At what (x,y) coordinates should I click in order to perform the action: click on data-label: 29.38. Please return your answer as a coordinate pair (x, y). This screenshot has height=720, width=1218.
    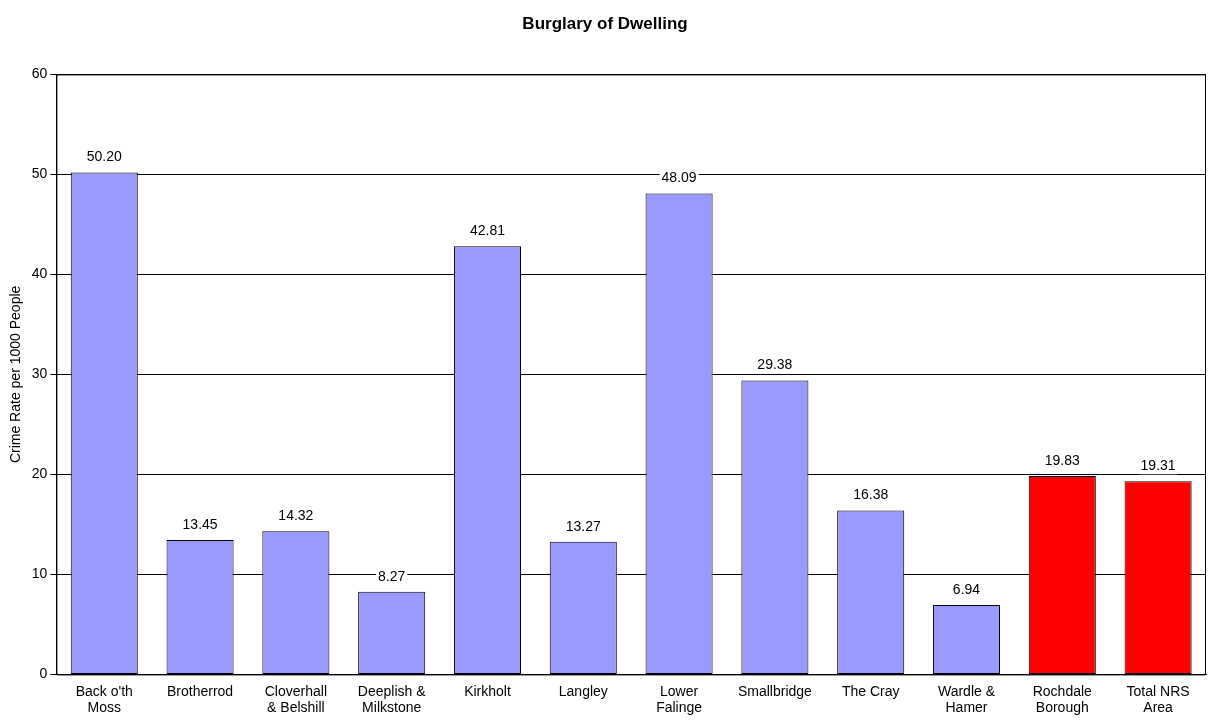
    Looking at the image, I should click on (775, 364).